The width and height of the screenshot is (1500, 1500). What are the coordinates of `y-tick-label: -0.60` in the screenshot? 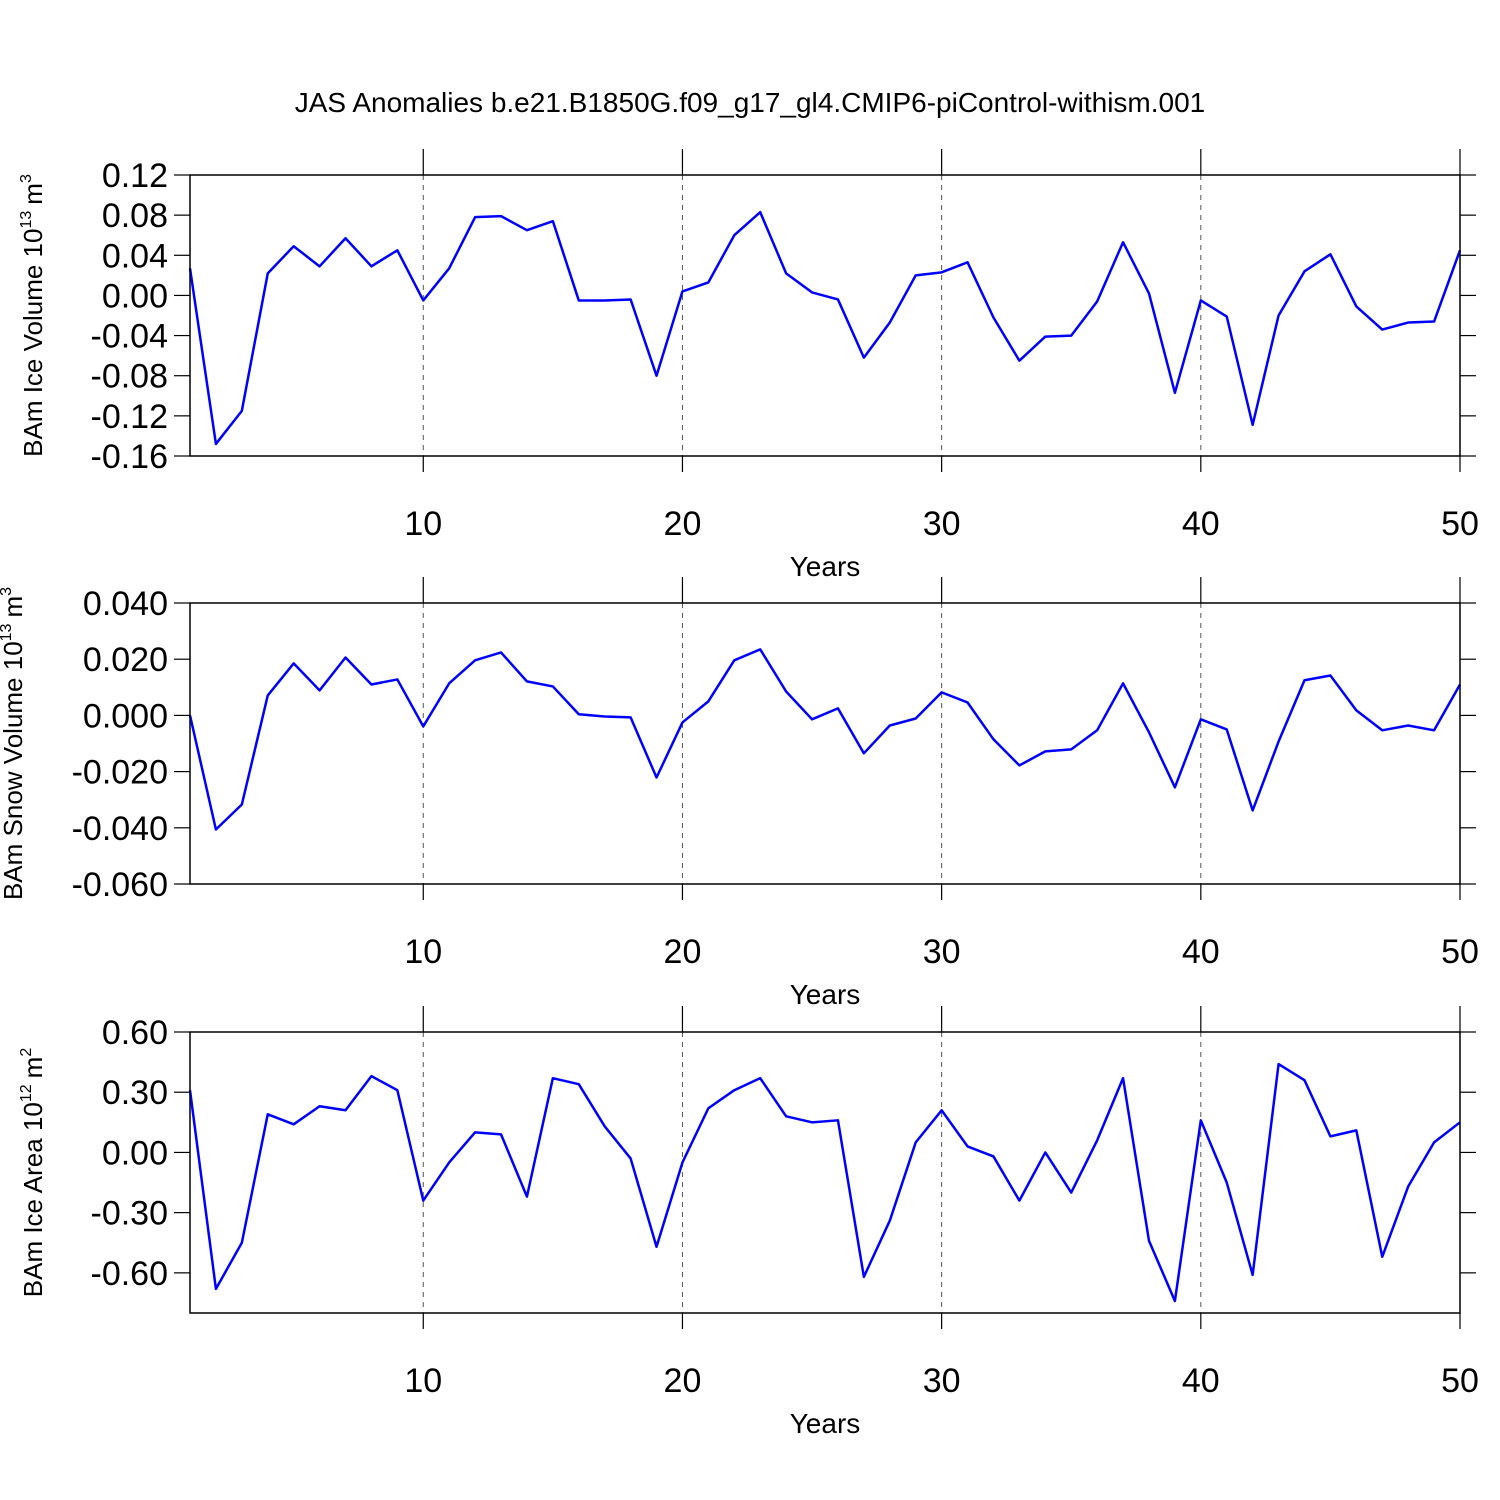 It's located at (130, 1274).